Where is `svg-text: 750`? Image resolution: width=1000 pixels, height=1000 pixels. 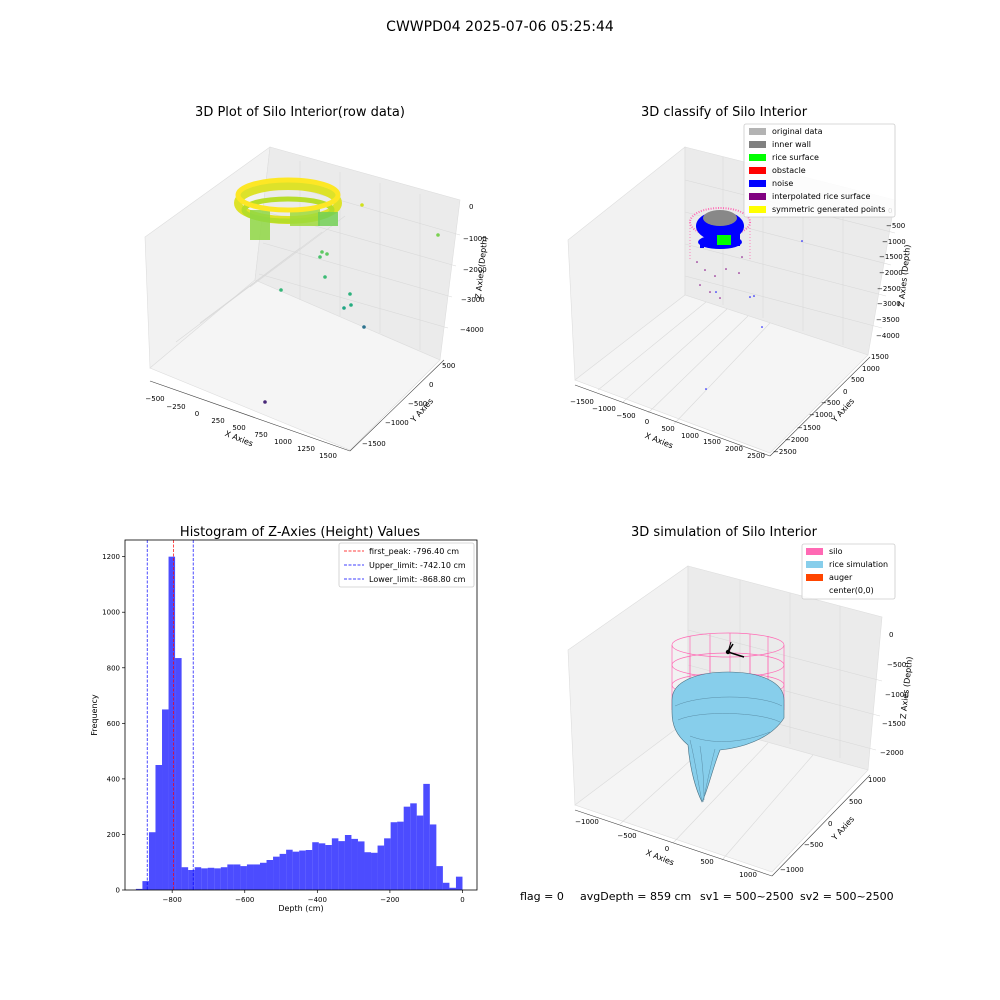 svg-text: 750 is located at coordinates (260, 435).